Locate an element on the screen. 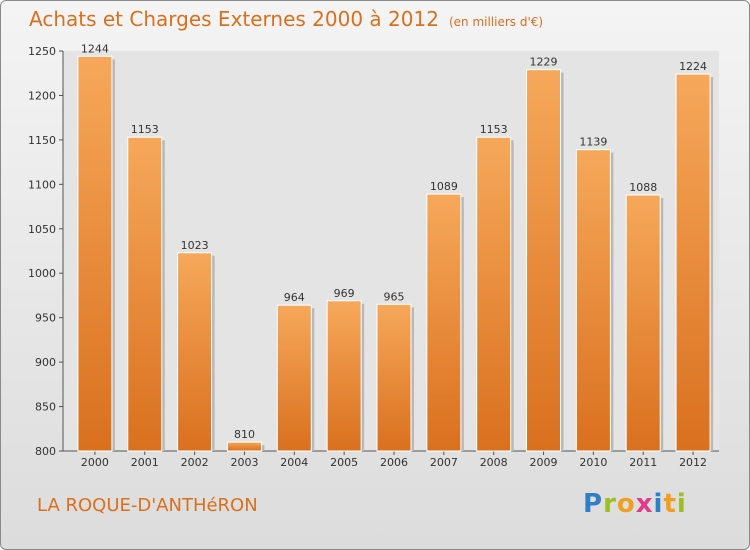 The width and height of the screenshot is (750, 550). x-tick-label: 2007 is located at coordinates (444, 462).